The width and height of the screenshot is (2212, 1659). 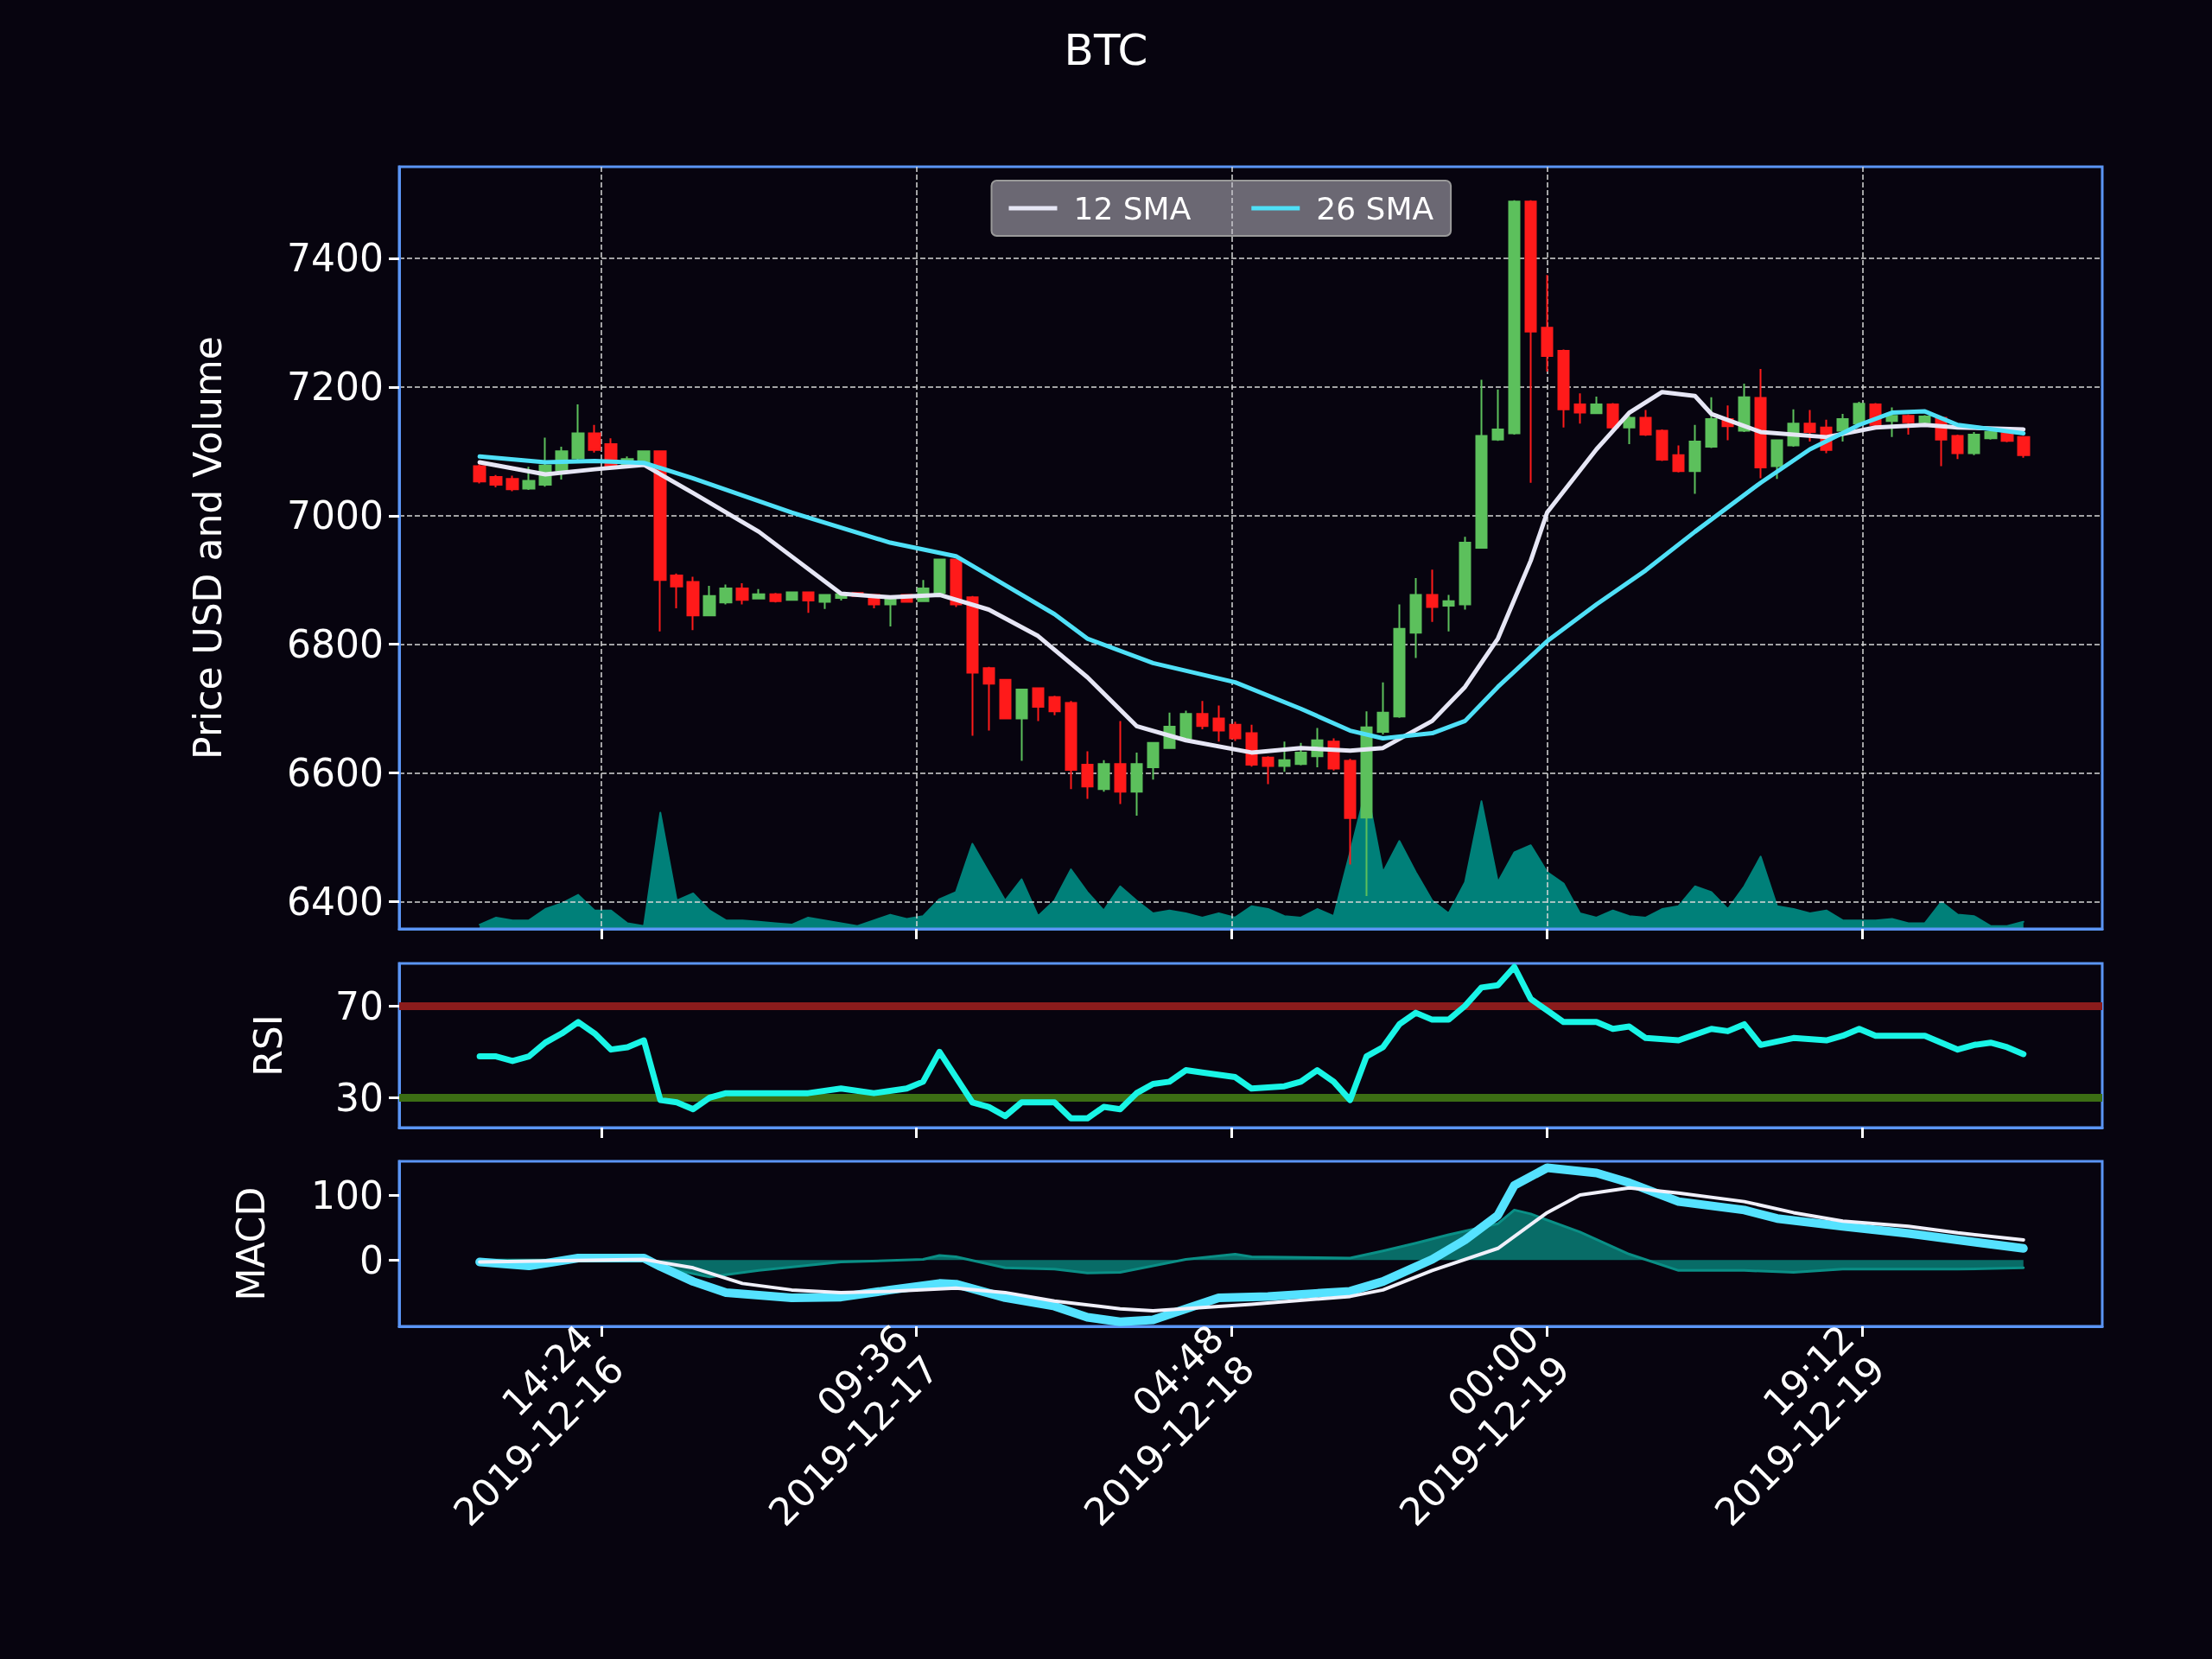 What do you see at coordinates (335, 515) in the screenshot?
I see `y-tick-label: 7000` at bounding box center [335, 515].